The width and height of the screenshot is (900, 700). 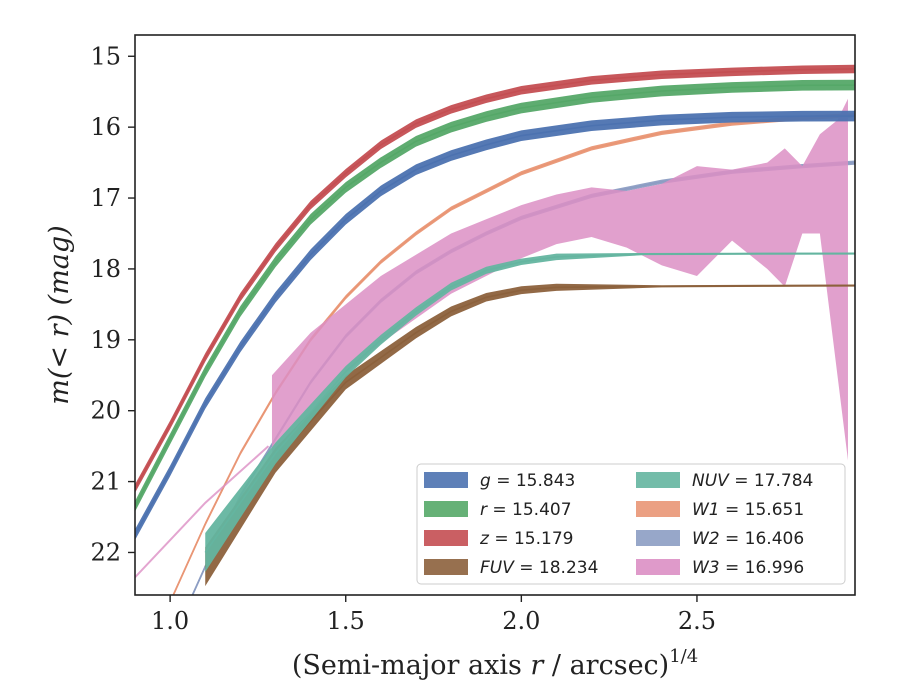 I want to click on legend-label-w3: W3 = 16.996, so click(x=748, y=568).